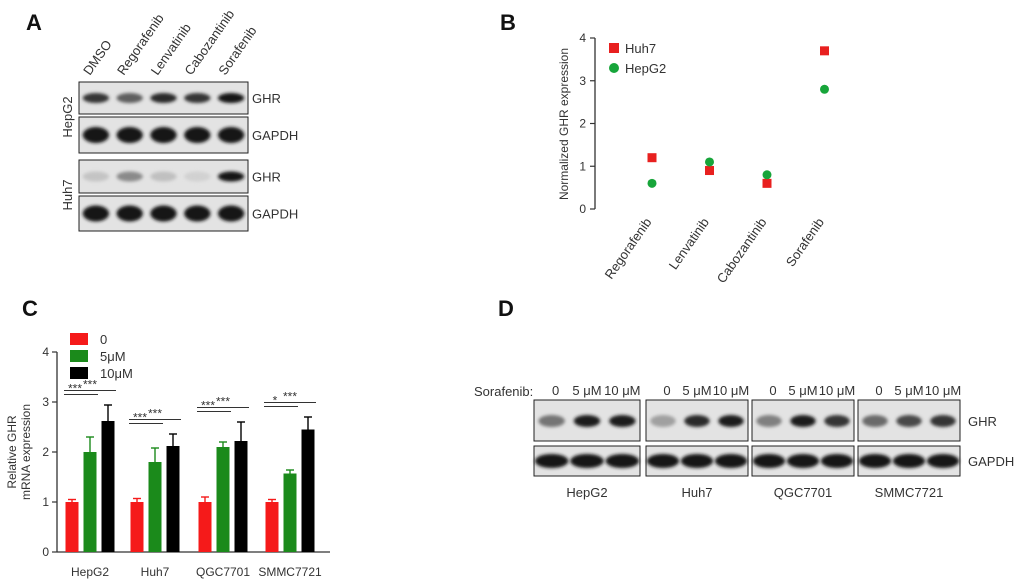  What do you see at coordinates (582, 81) in the screenshot?
I see `y-tick-label: 3` at bounding box center [582, 81].